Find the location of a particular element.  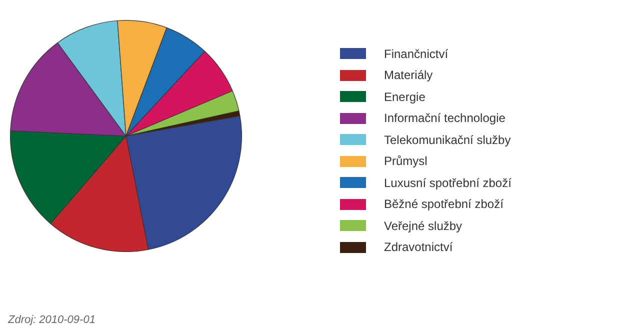

legend-label: Zdravotnictví is located at coordinates (418, 247).